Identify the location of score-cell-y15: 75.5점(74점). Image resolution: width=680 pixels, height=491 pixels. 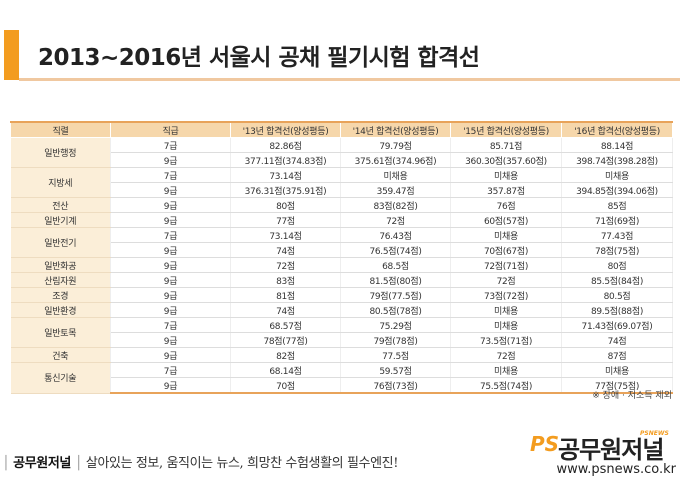
(506, 385).